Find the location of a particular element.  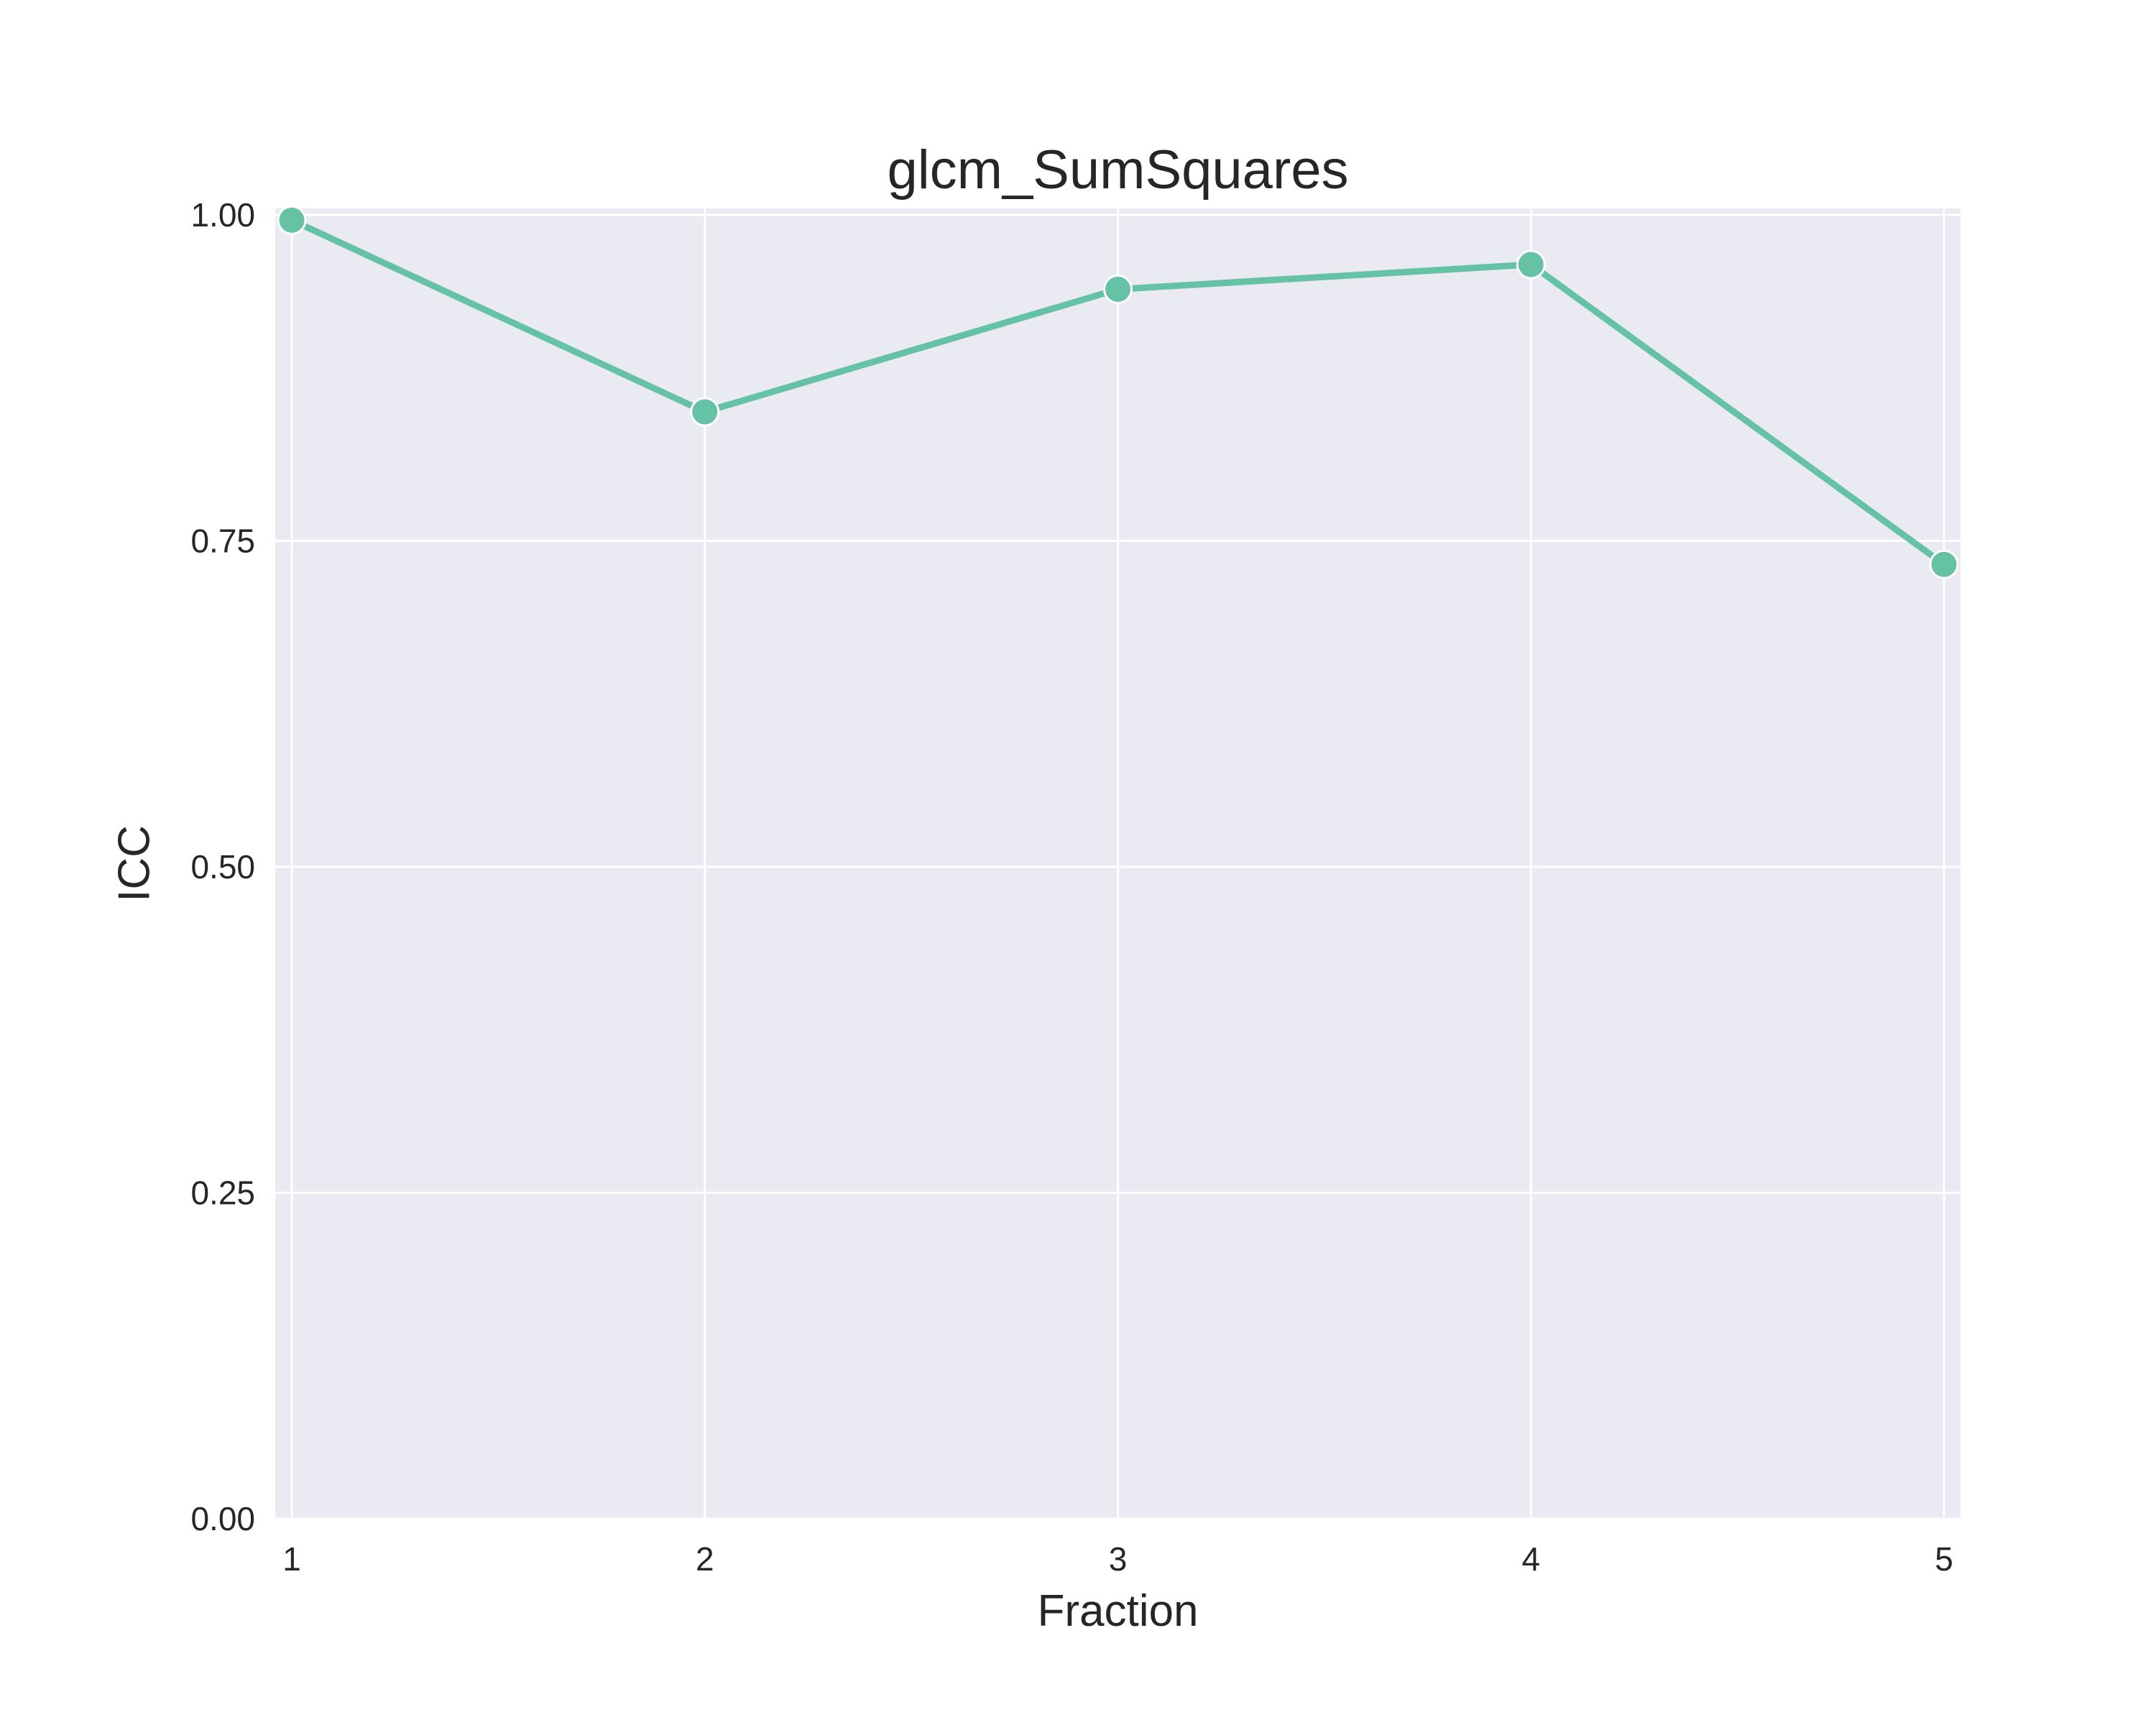

y-tick-label: 0.25 is located at coordinates (223, 1193).